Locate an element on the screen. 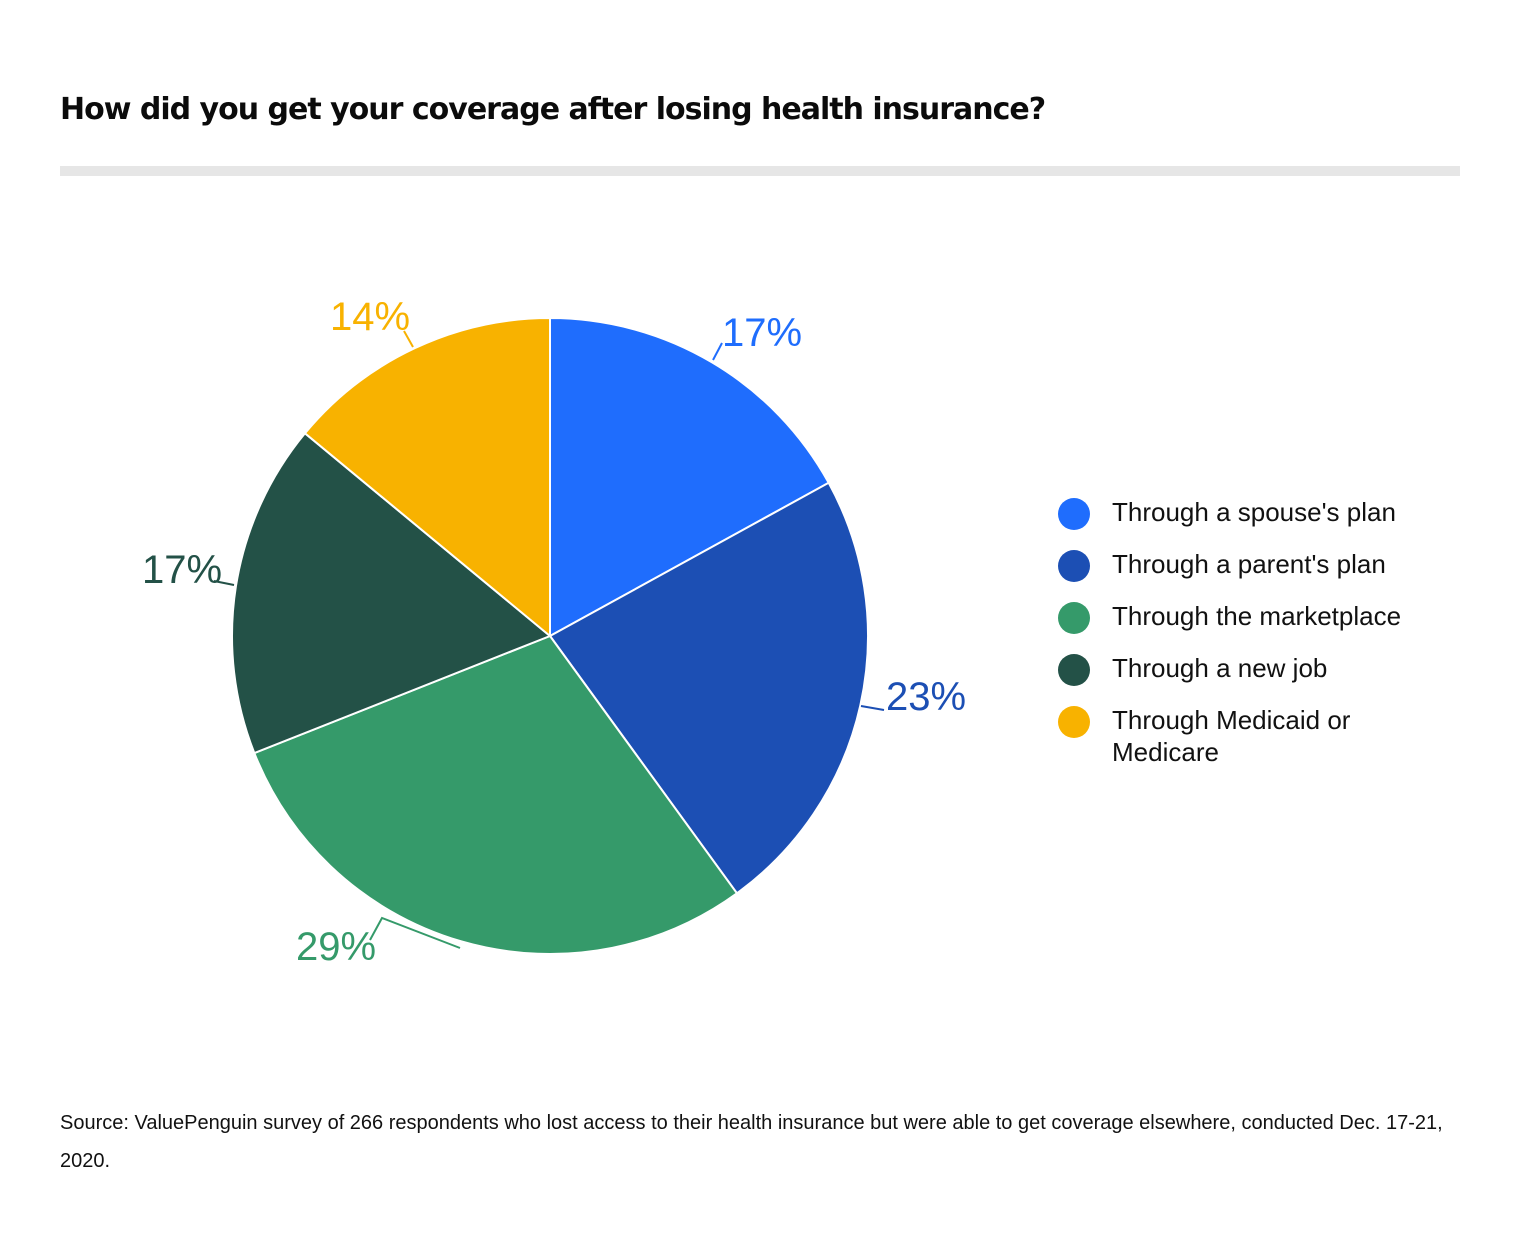 The height and width of the screenshot is (1240, 1520). legend-label-marketplace: Through the marketplace is located at coordinates (1257, 616).